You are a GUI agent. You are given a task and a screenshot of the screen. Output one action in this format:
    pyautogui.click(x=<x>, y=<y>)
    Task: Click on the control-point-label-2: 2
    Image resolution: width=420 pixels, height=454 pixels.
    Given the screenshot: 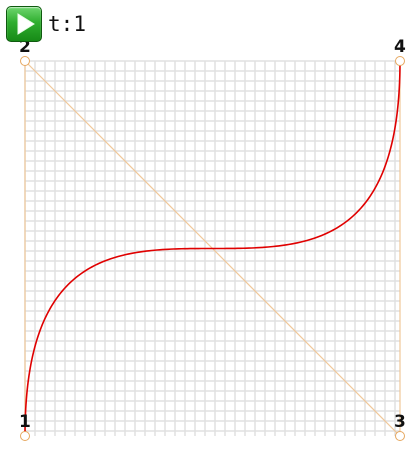 What is the action you would take?
    pyautogui.click(x=25, y=47)
    